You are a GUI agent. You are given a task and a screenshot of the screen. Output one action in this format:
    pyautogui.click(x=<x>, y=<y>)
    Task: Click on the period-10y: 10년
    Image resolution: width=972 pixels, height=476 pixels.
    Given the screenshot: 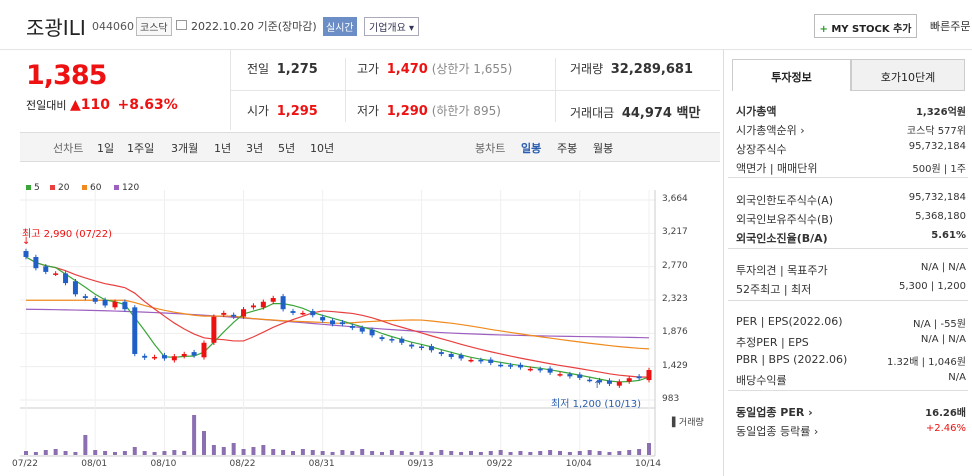 What is the action you would take?
    pyautogui.click(x=322, y=148)
    